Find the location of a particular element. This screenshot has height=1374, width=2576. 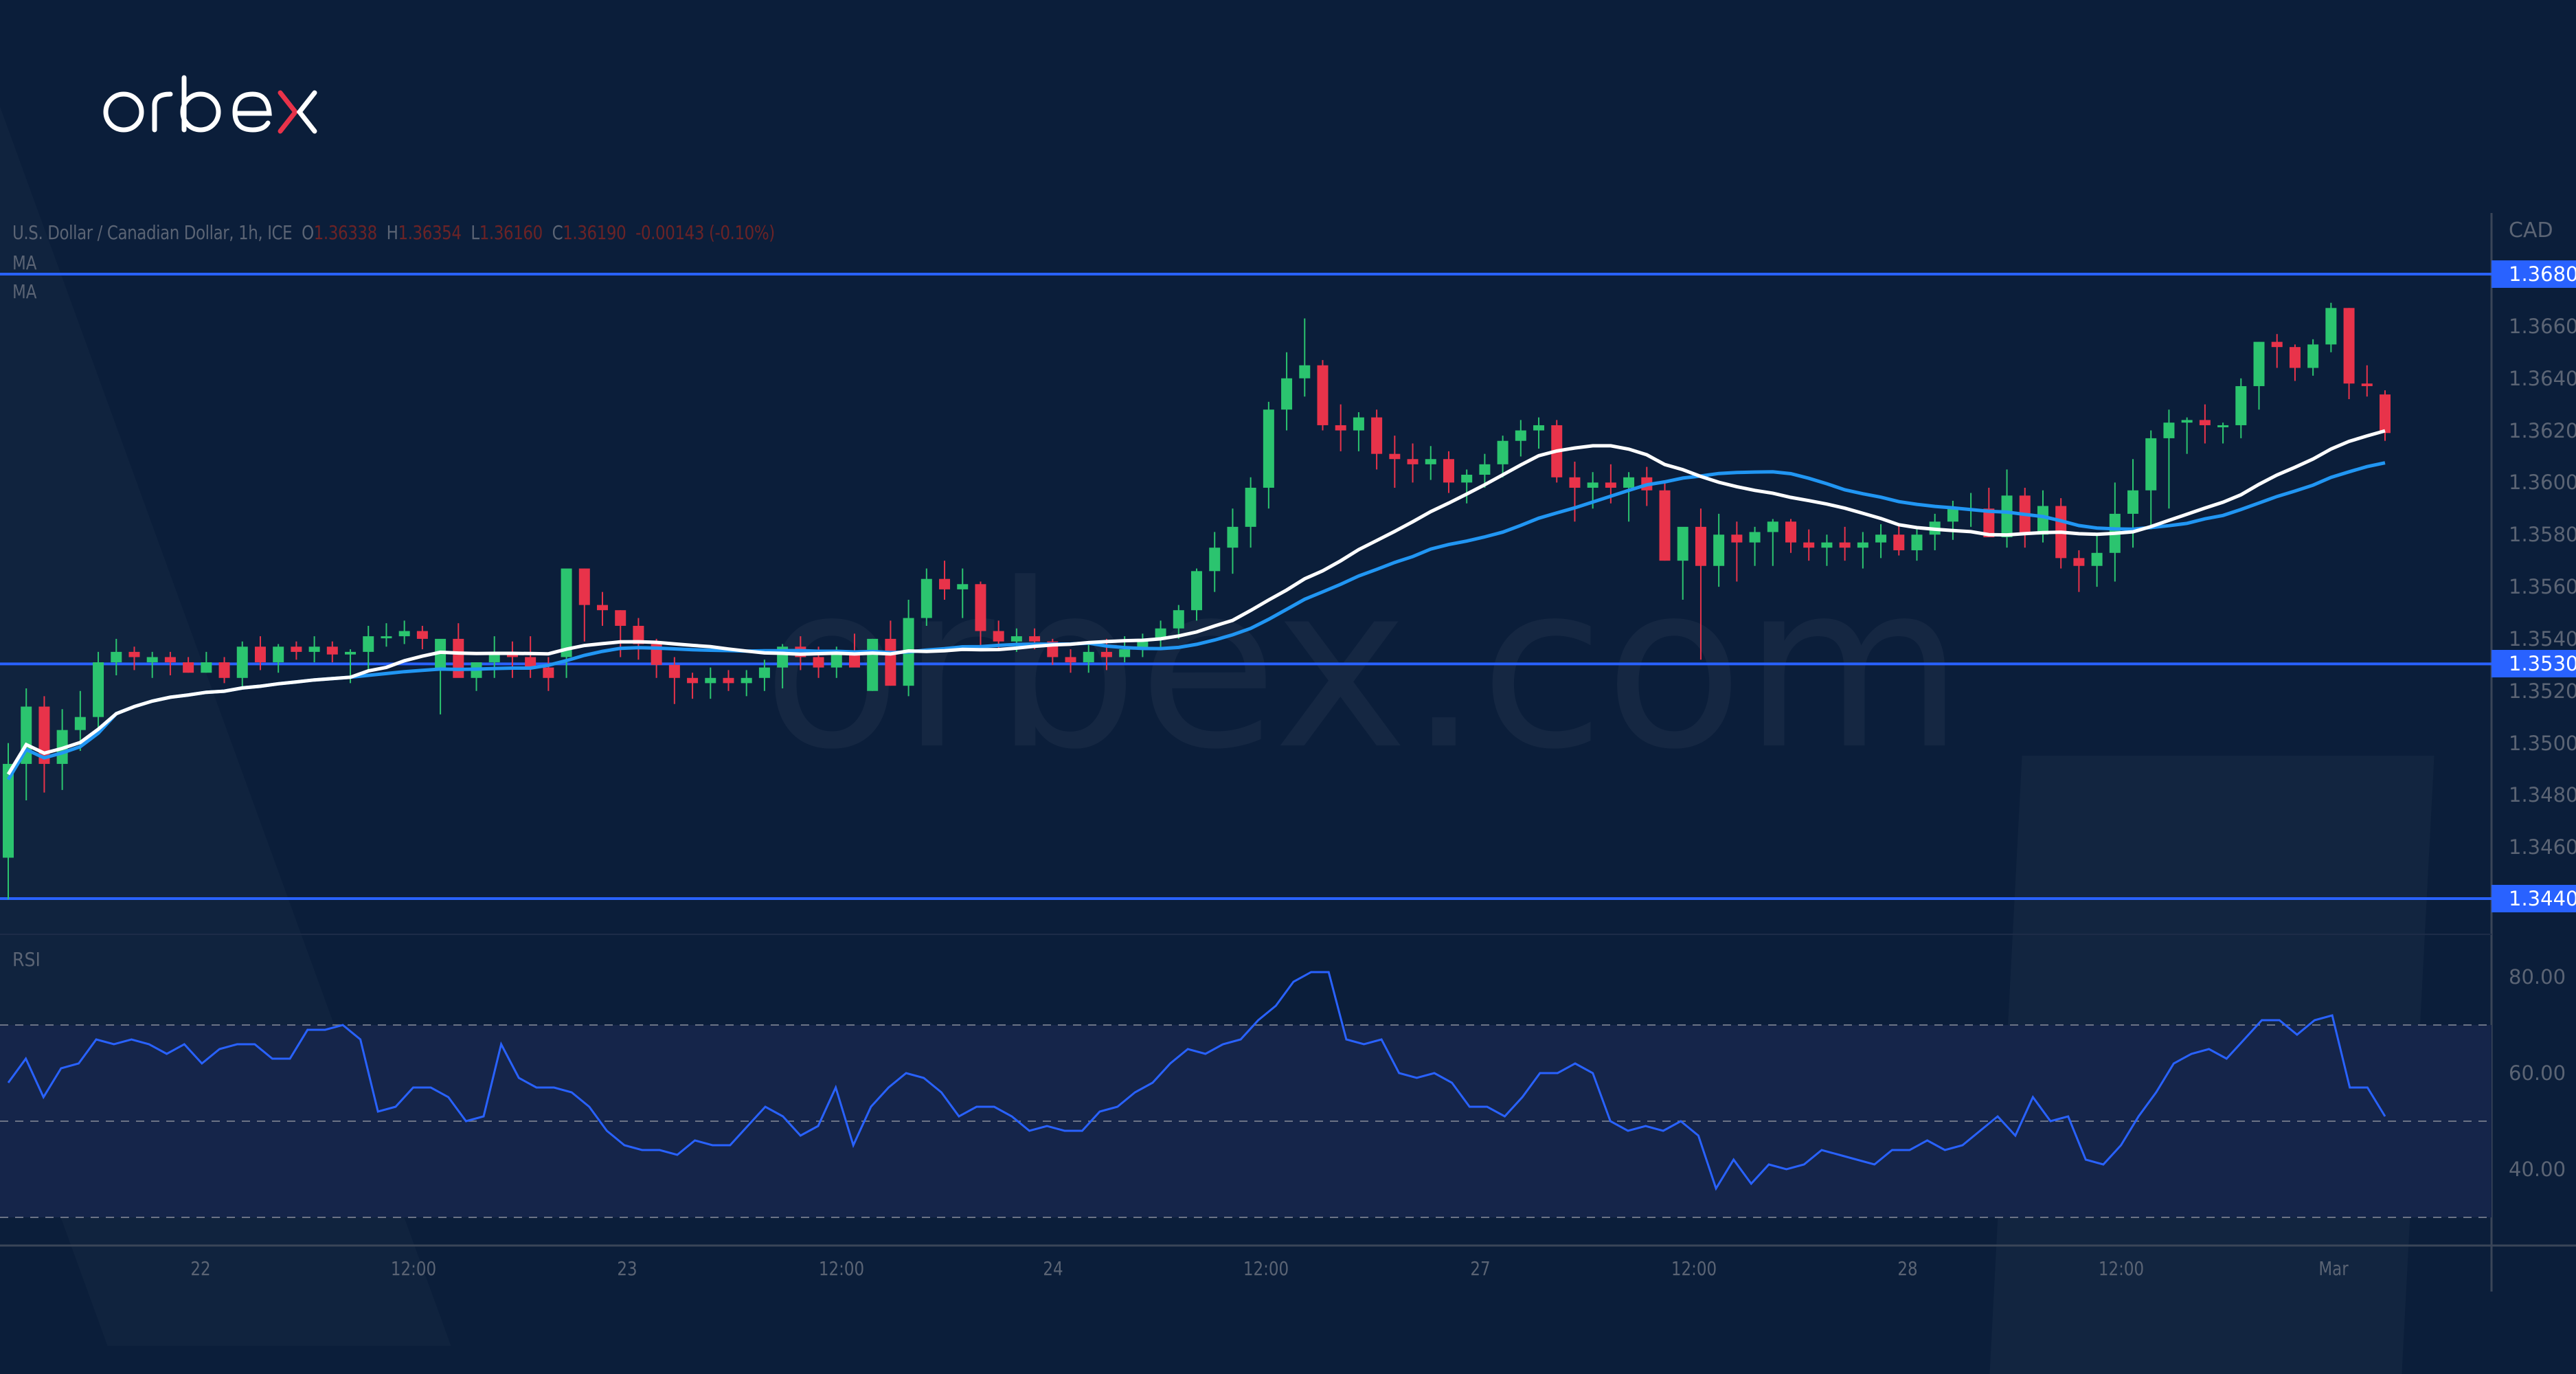

change-value: -0.00143 (-0.10%) is located at coordinates (705, 233).